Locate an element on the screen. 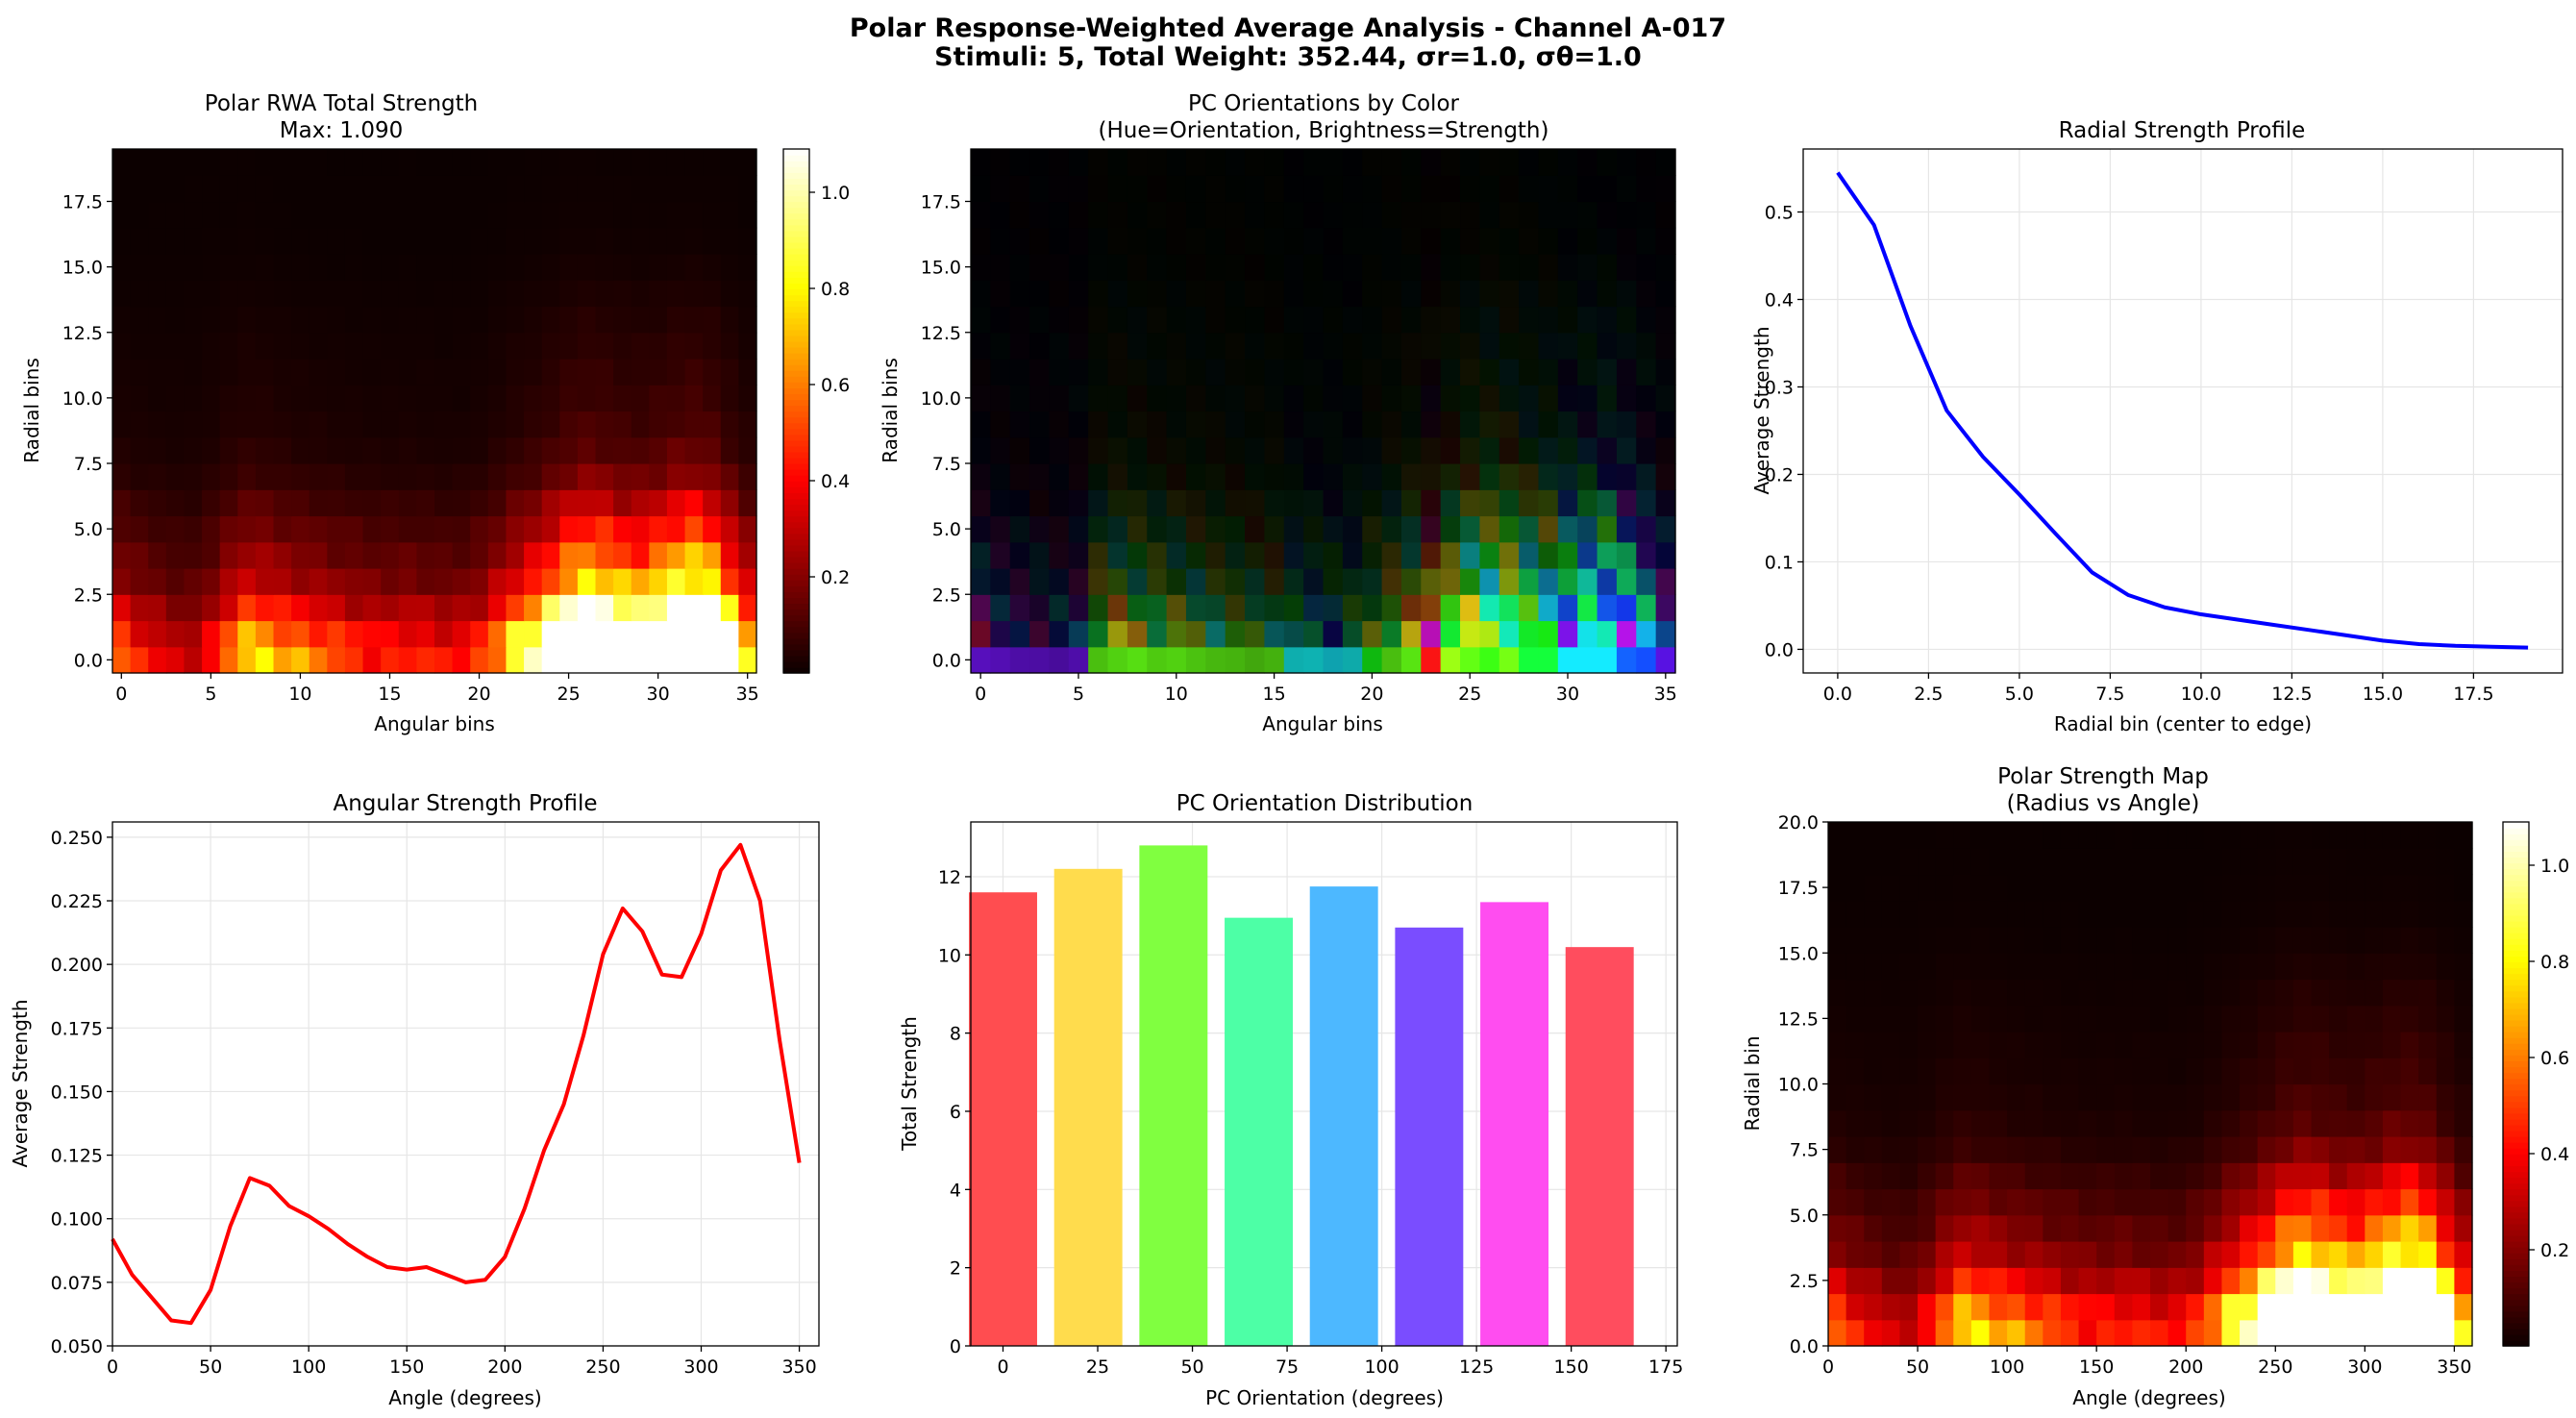 The width and height of the screenshot is (2576, 1418). x-tick-label: 5.0 is located at coordinates (2019, 694).